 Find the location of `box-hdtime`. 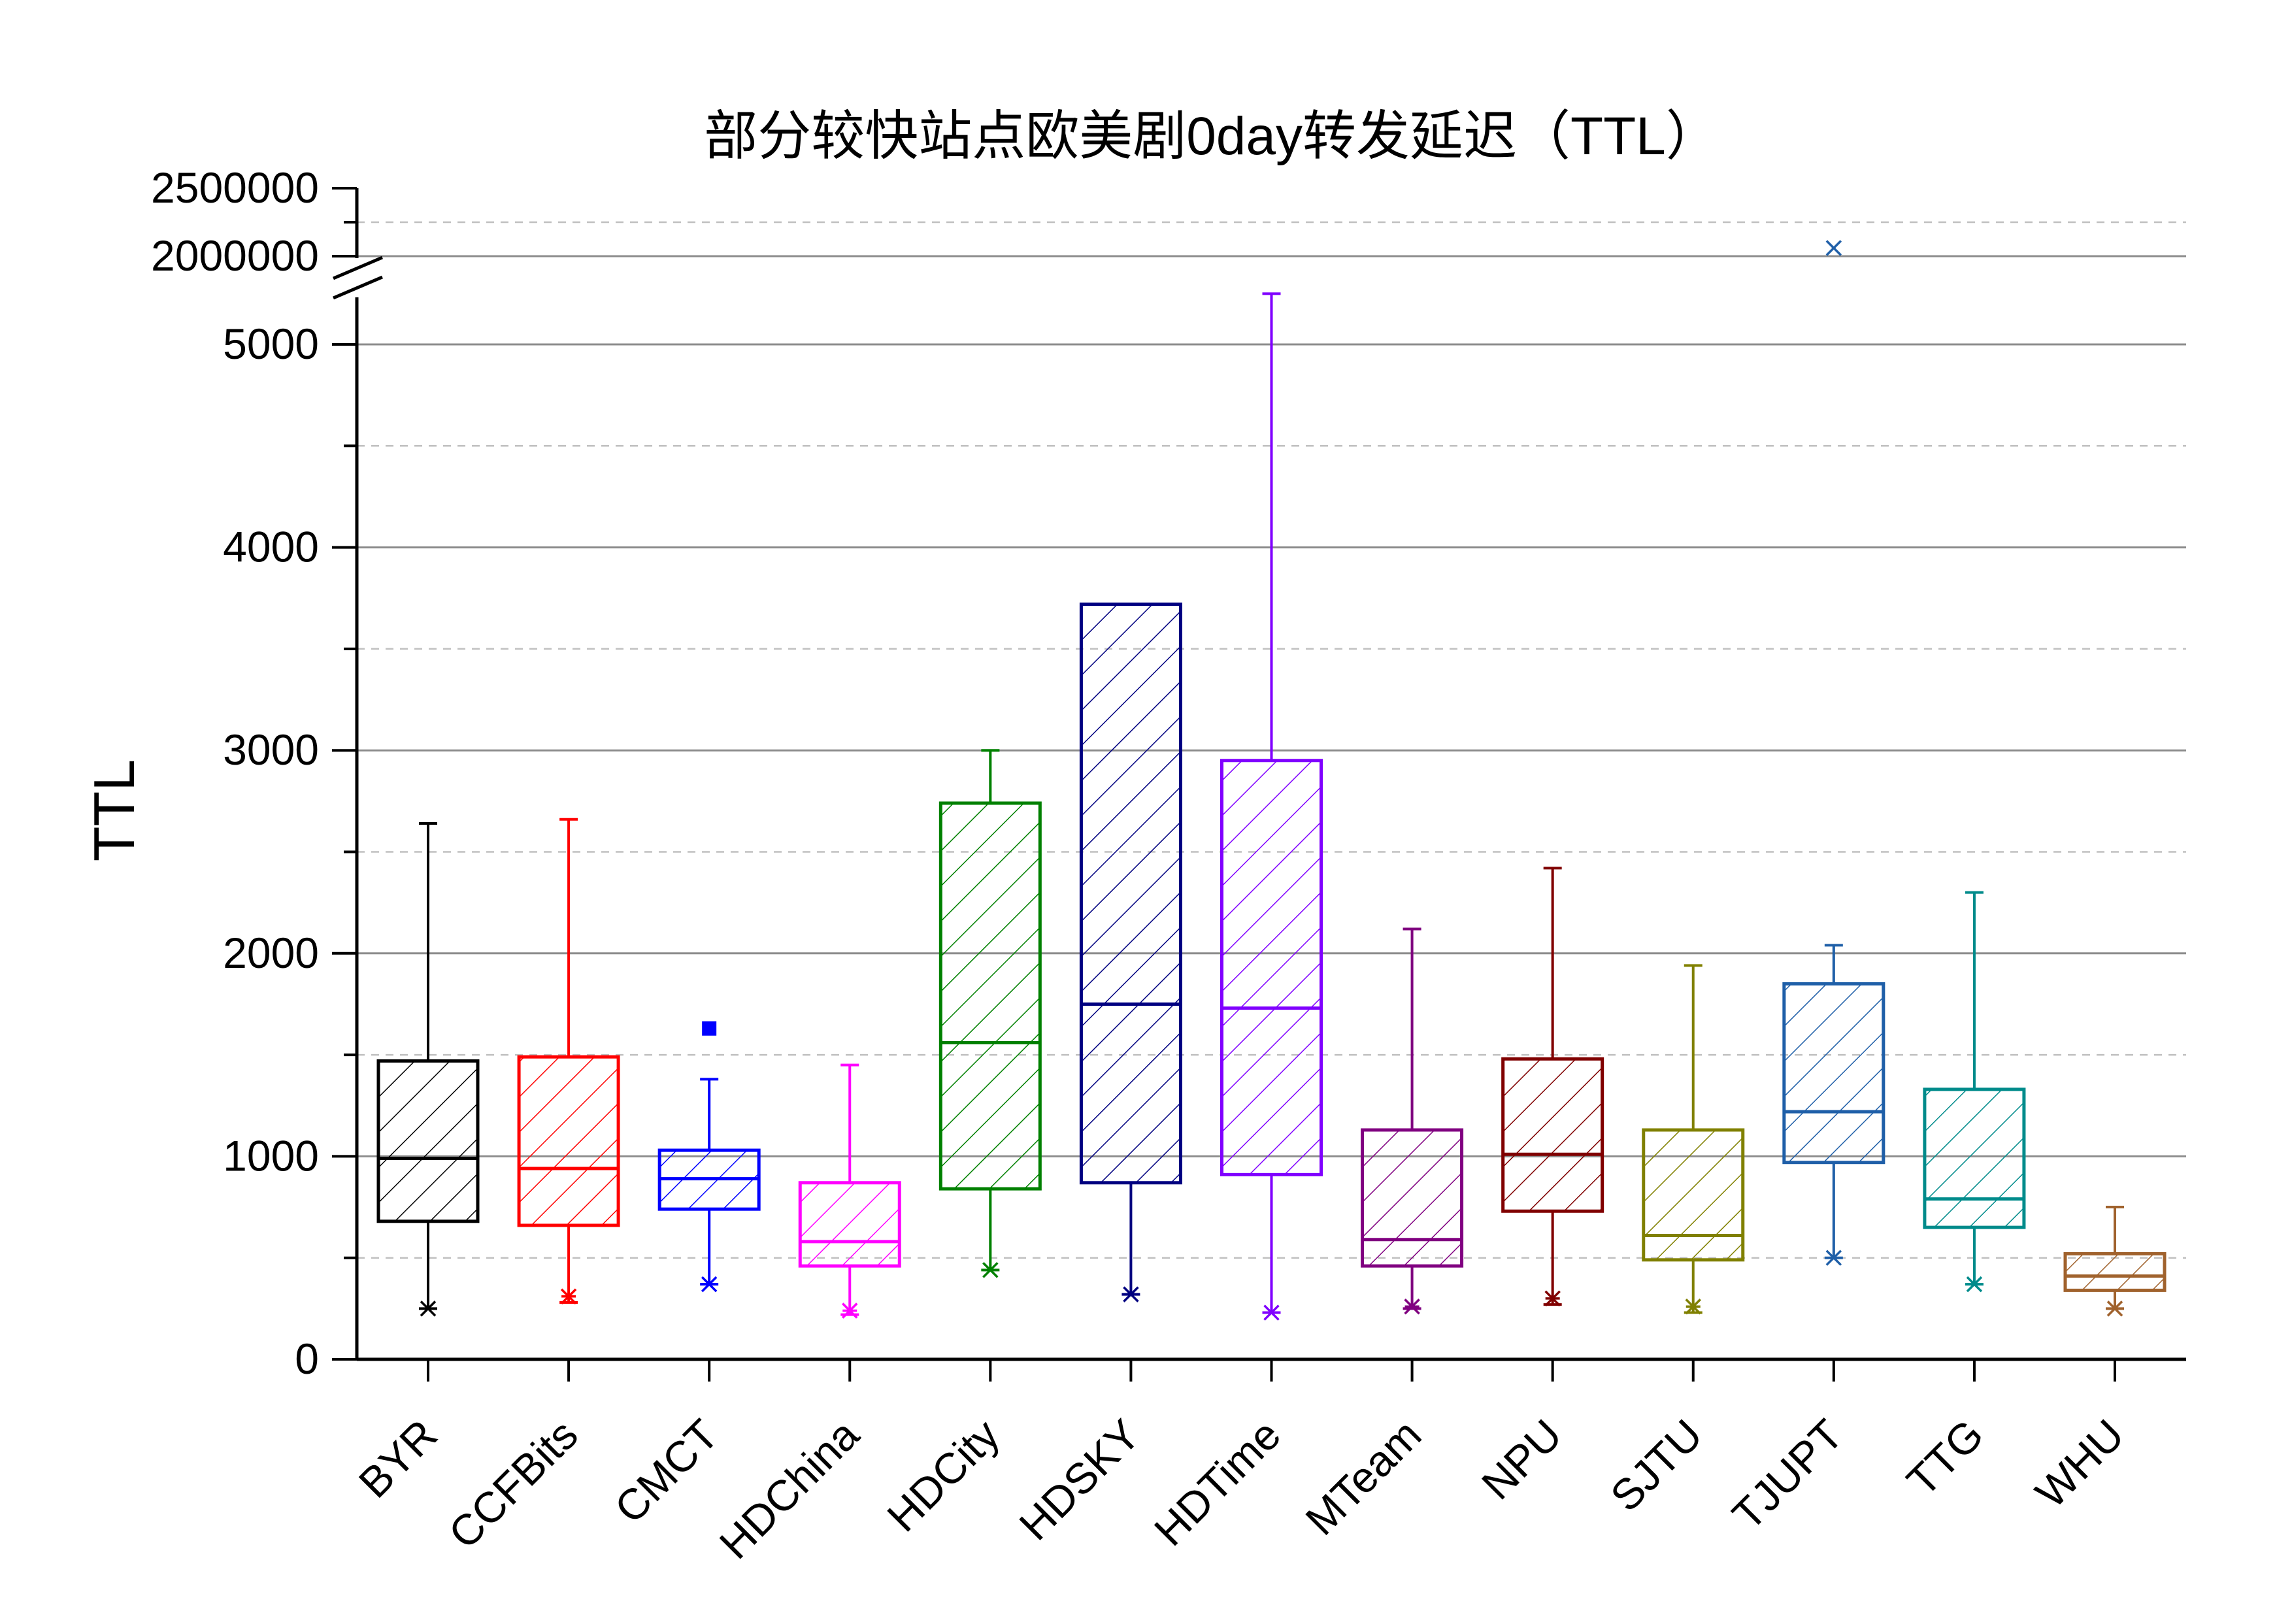

box-hdtime is located at coordinates (1272, 806).